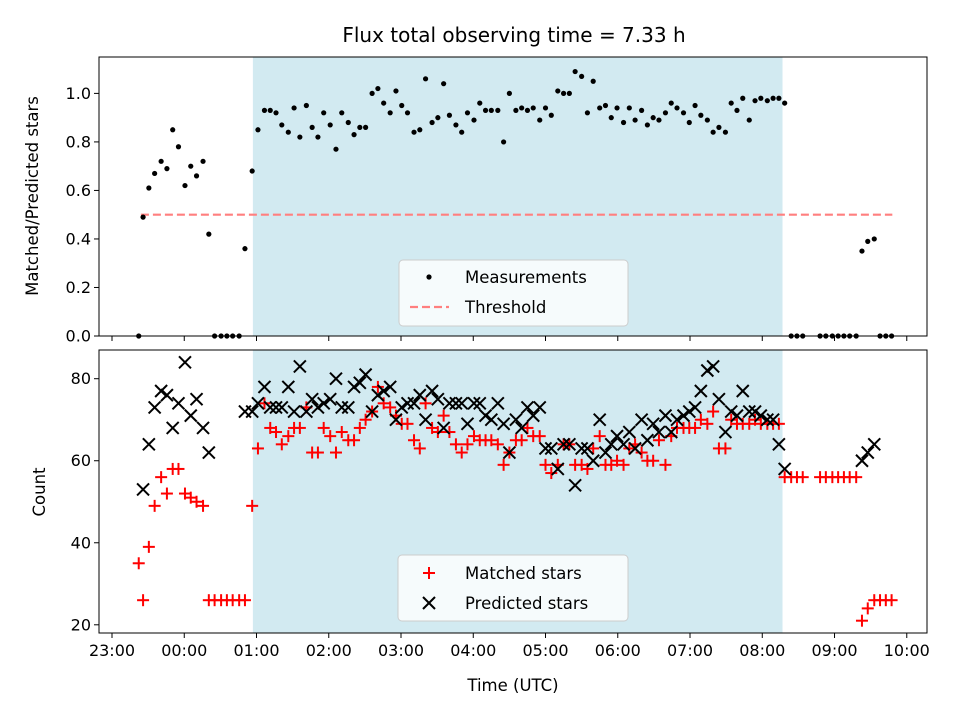 This screenshot has width=960, height=720. Describe the element at coordinates (513, 588) in the screenshot. I see `count-legend-box` at that location.